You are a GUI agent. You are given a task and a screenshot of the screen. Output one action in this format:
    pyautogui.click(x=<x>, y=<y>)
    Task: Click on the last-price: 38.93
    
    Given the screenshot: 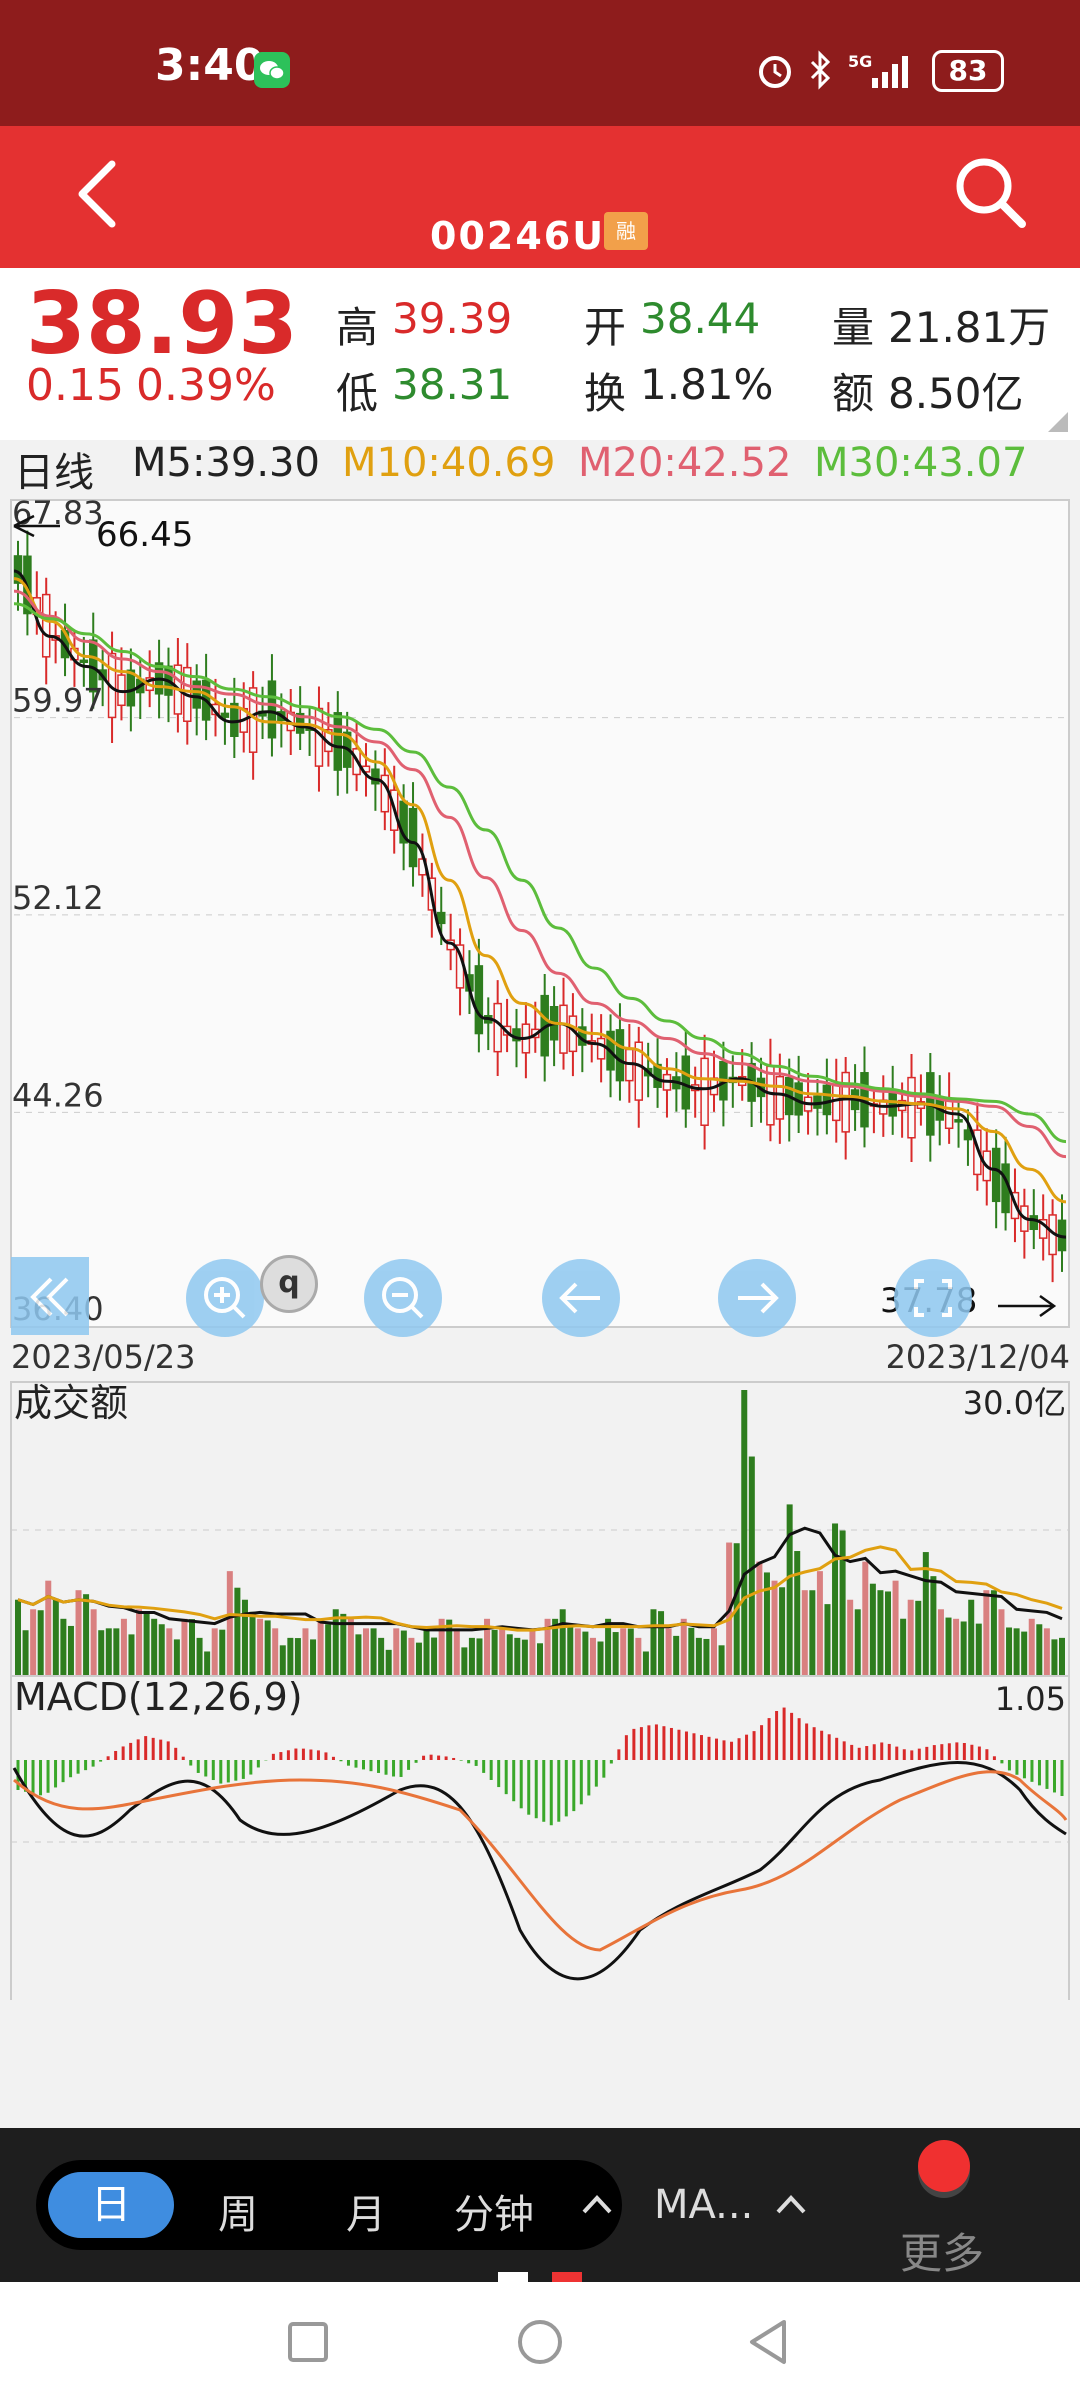 What is the action you would take?
    pyautogui.click(x=162, y=324)
    